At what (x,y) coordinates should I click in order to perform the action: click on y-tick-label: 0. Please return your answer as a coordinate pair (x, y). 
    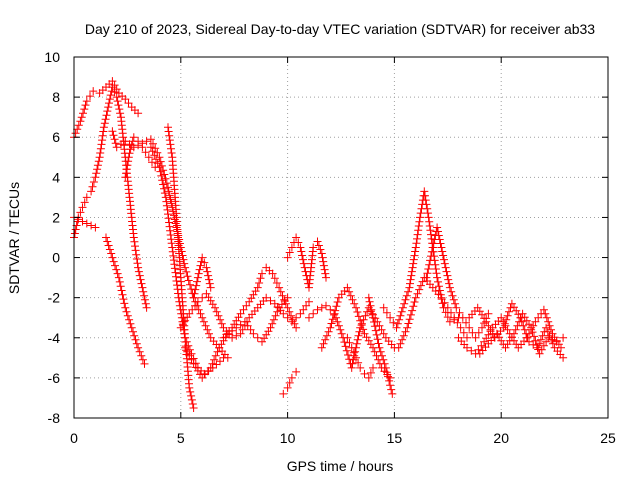
    Looking at the image, I should click on (56, 258).